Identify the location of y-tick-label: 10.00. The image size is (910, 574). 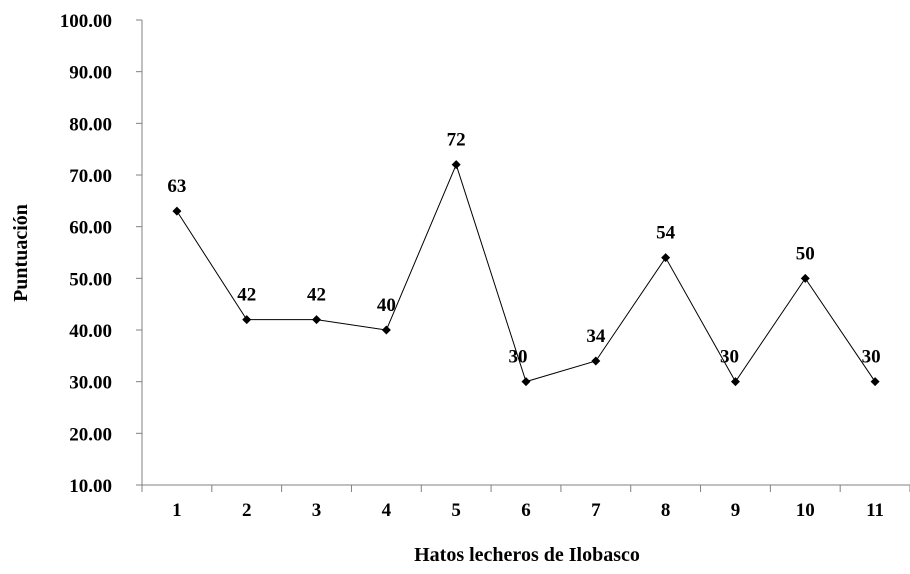
(90, 486).